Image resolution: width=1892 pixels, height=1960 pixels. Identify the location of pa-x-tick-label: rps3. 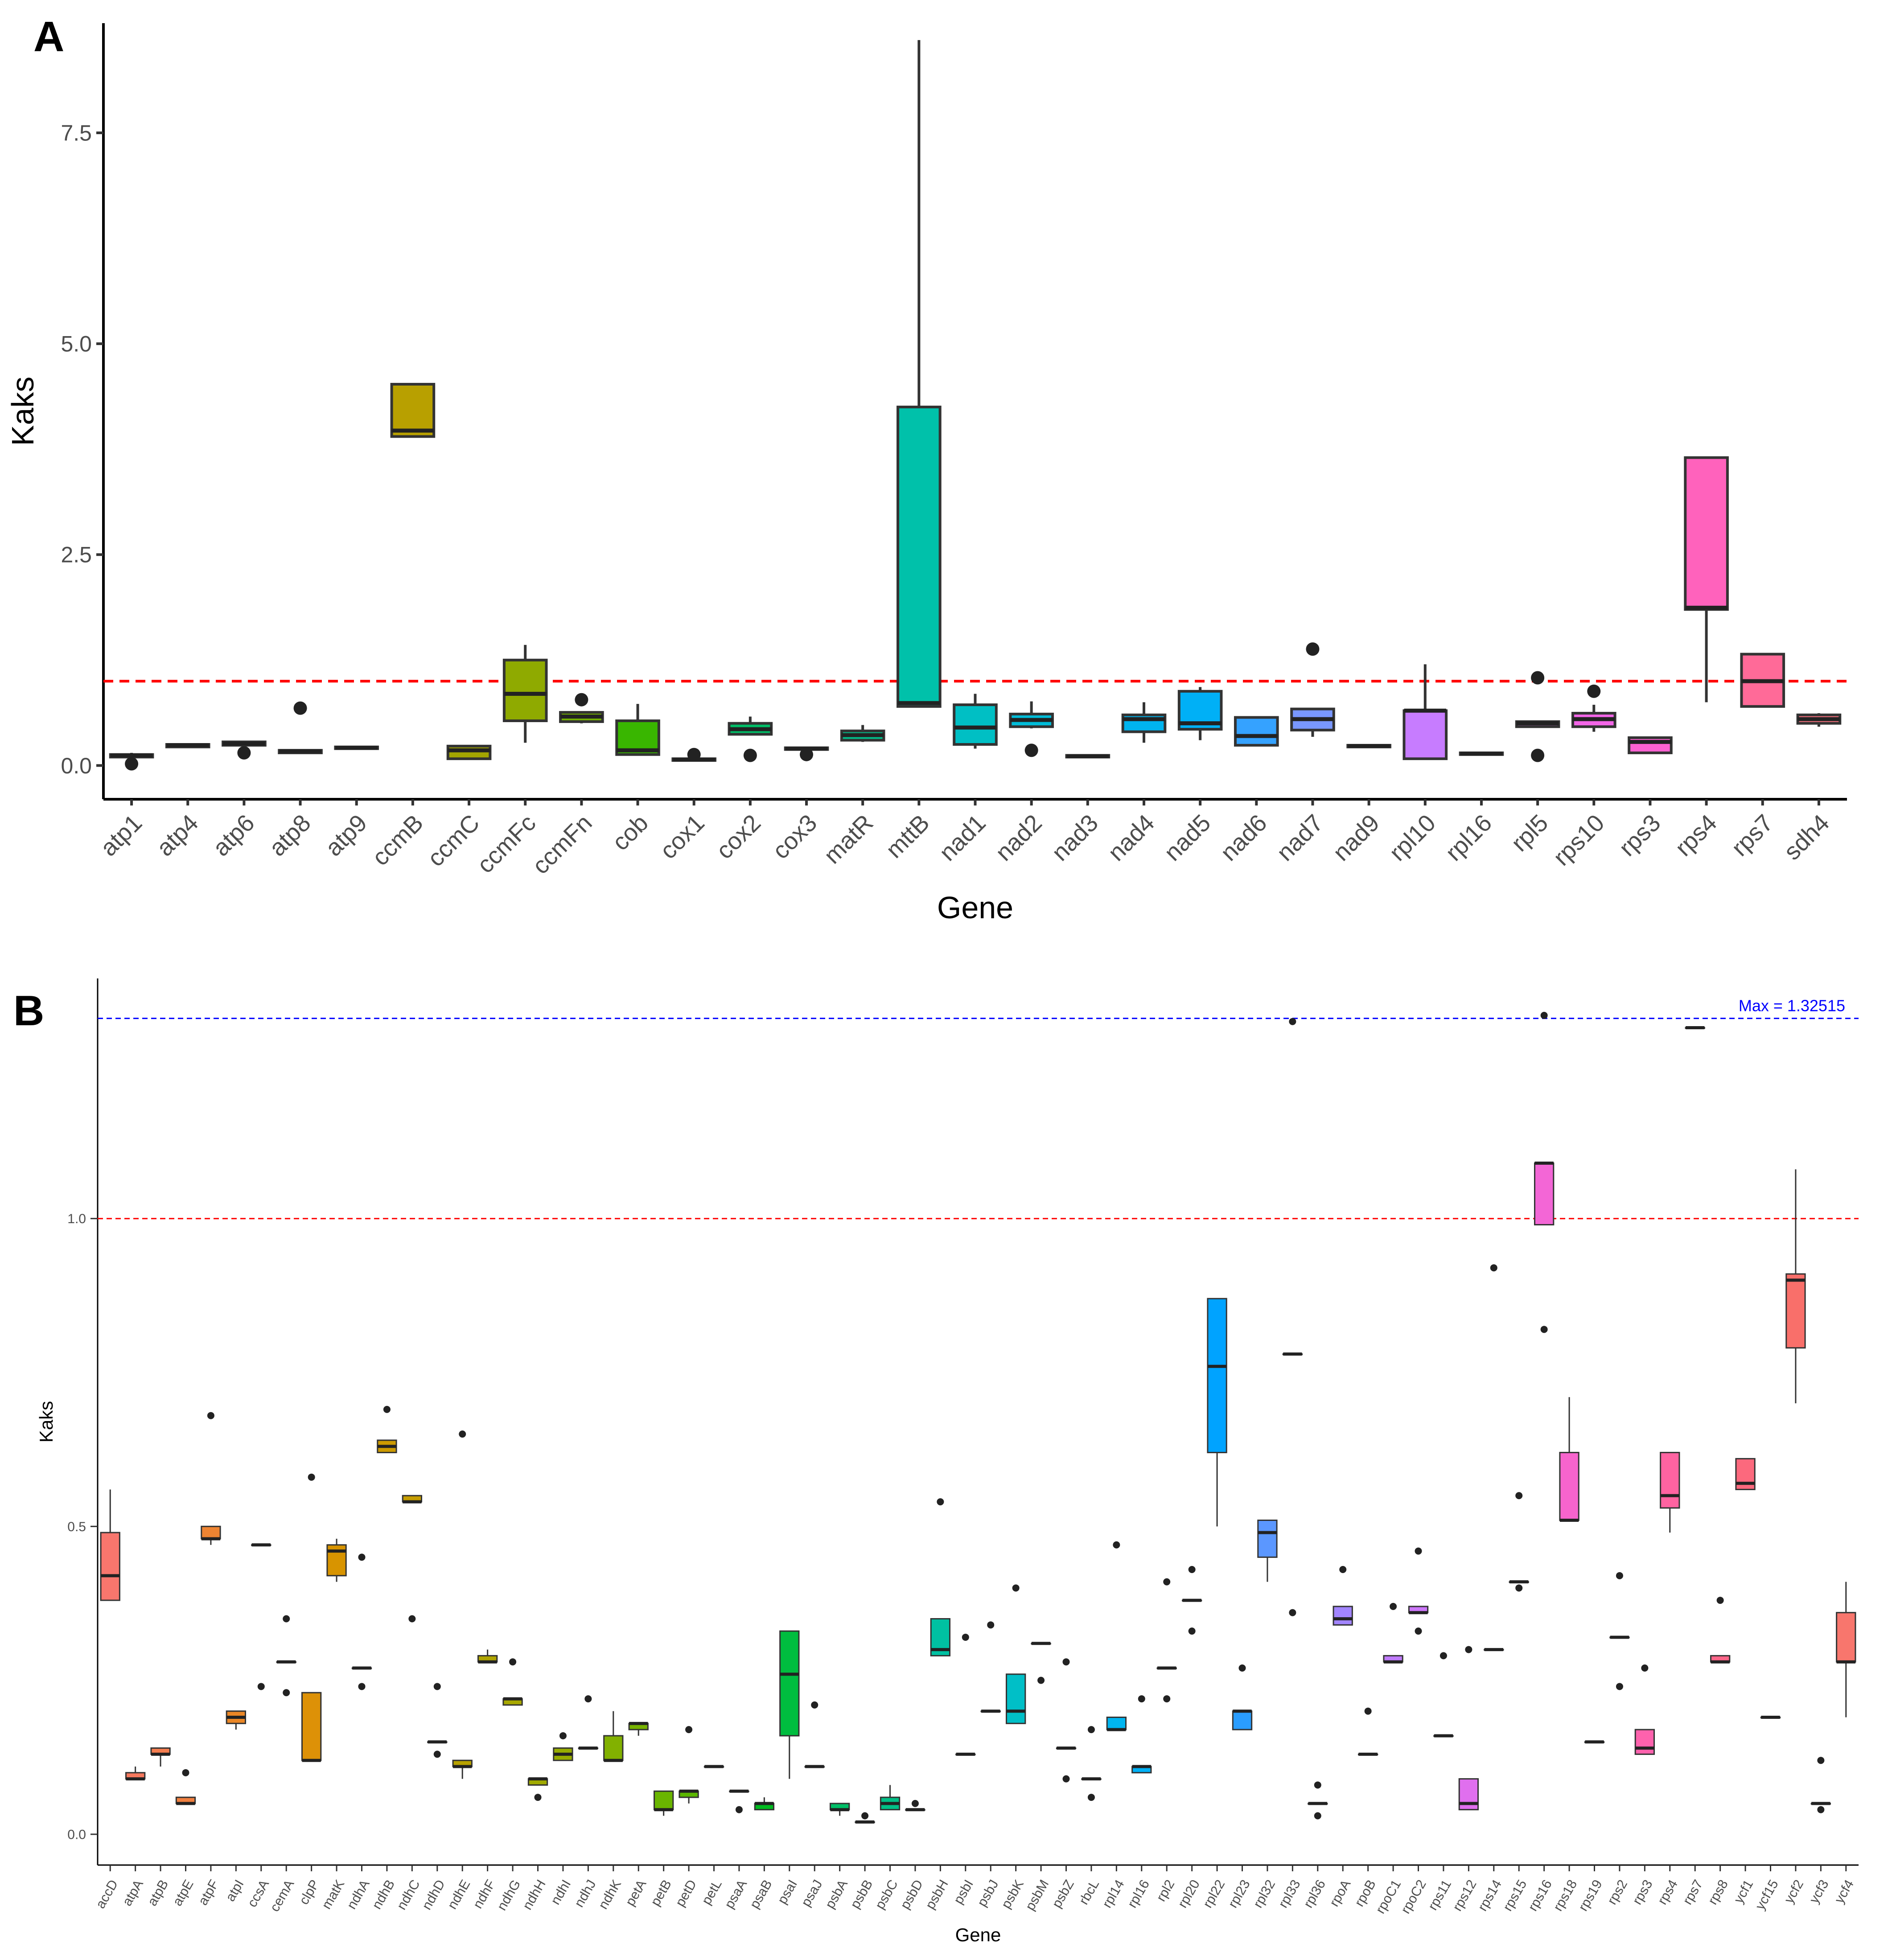
(1640, 835).